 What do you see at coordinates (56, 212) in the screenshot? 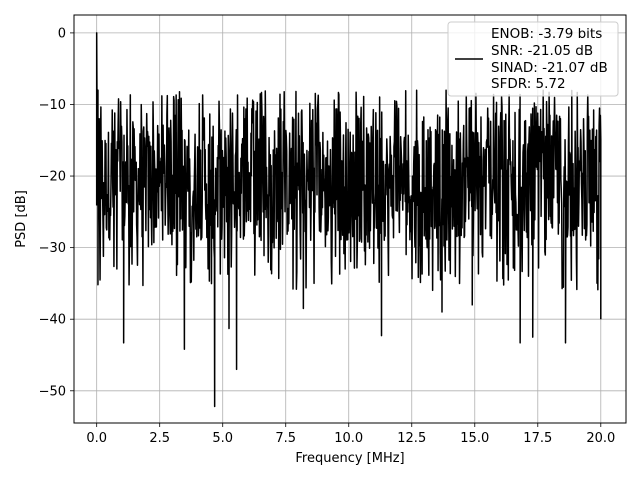
I see `y-axis-ticks: 0 −10 −20 −30 −40 −50` at bounding box center [56, 212].